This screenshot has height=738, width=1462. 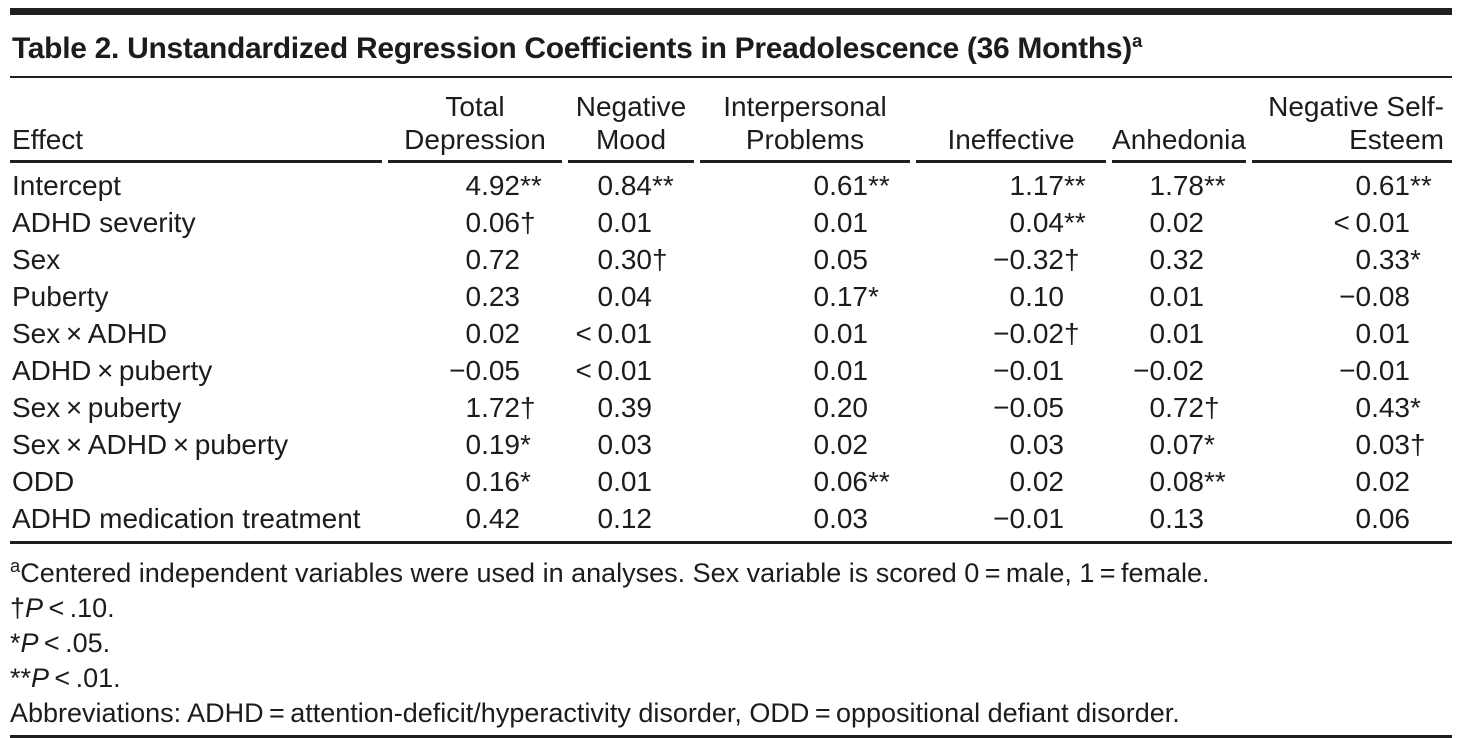 What do you see at coordinates (475, 222) in the screenshot?
I see `cell-value: 0.06†` at bounding box center [475, 222].